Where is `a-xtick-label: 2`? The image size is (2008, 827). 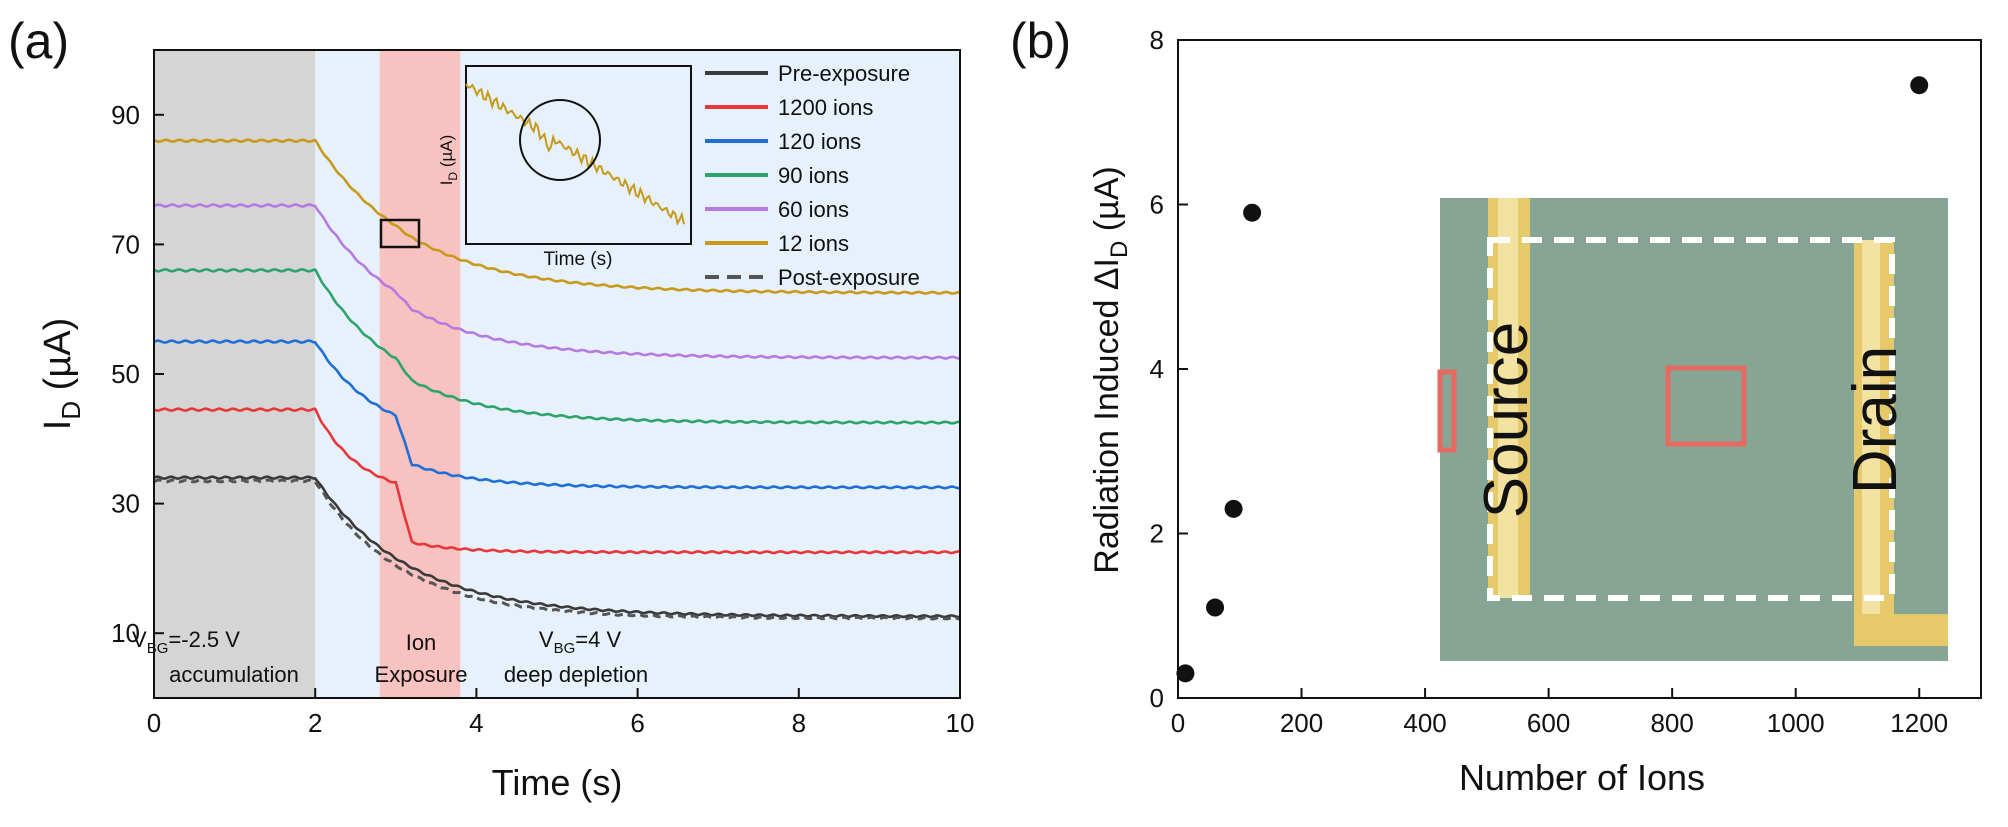
a-xtick-label: 2 is located at coordinates (315, 723).